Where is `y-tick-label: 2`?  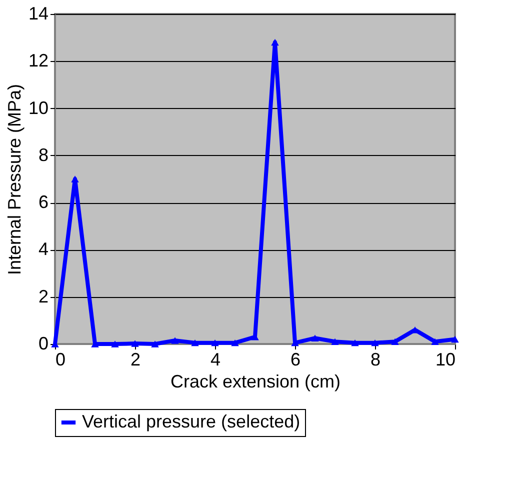 y-tick-label: 2 is located at coordinates (43, 296).